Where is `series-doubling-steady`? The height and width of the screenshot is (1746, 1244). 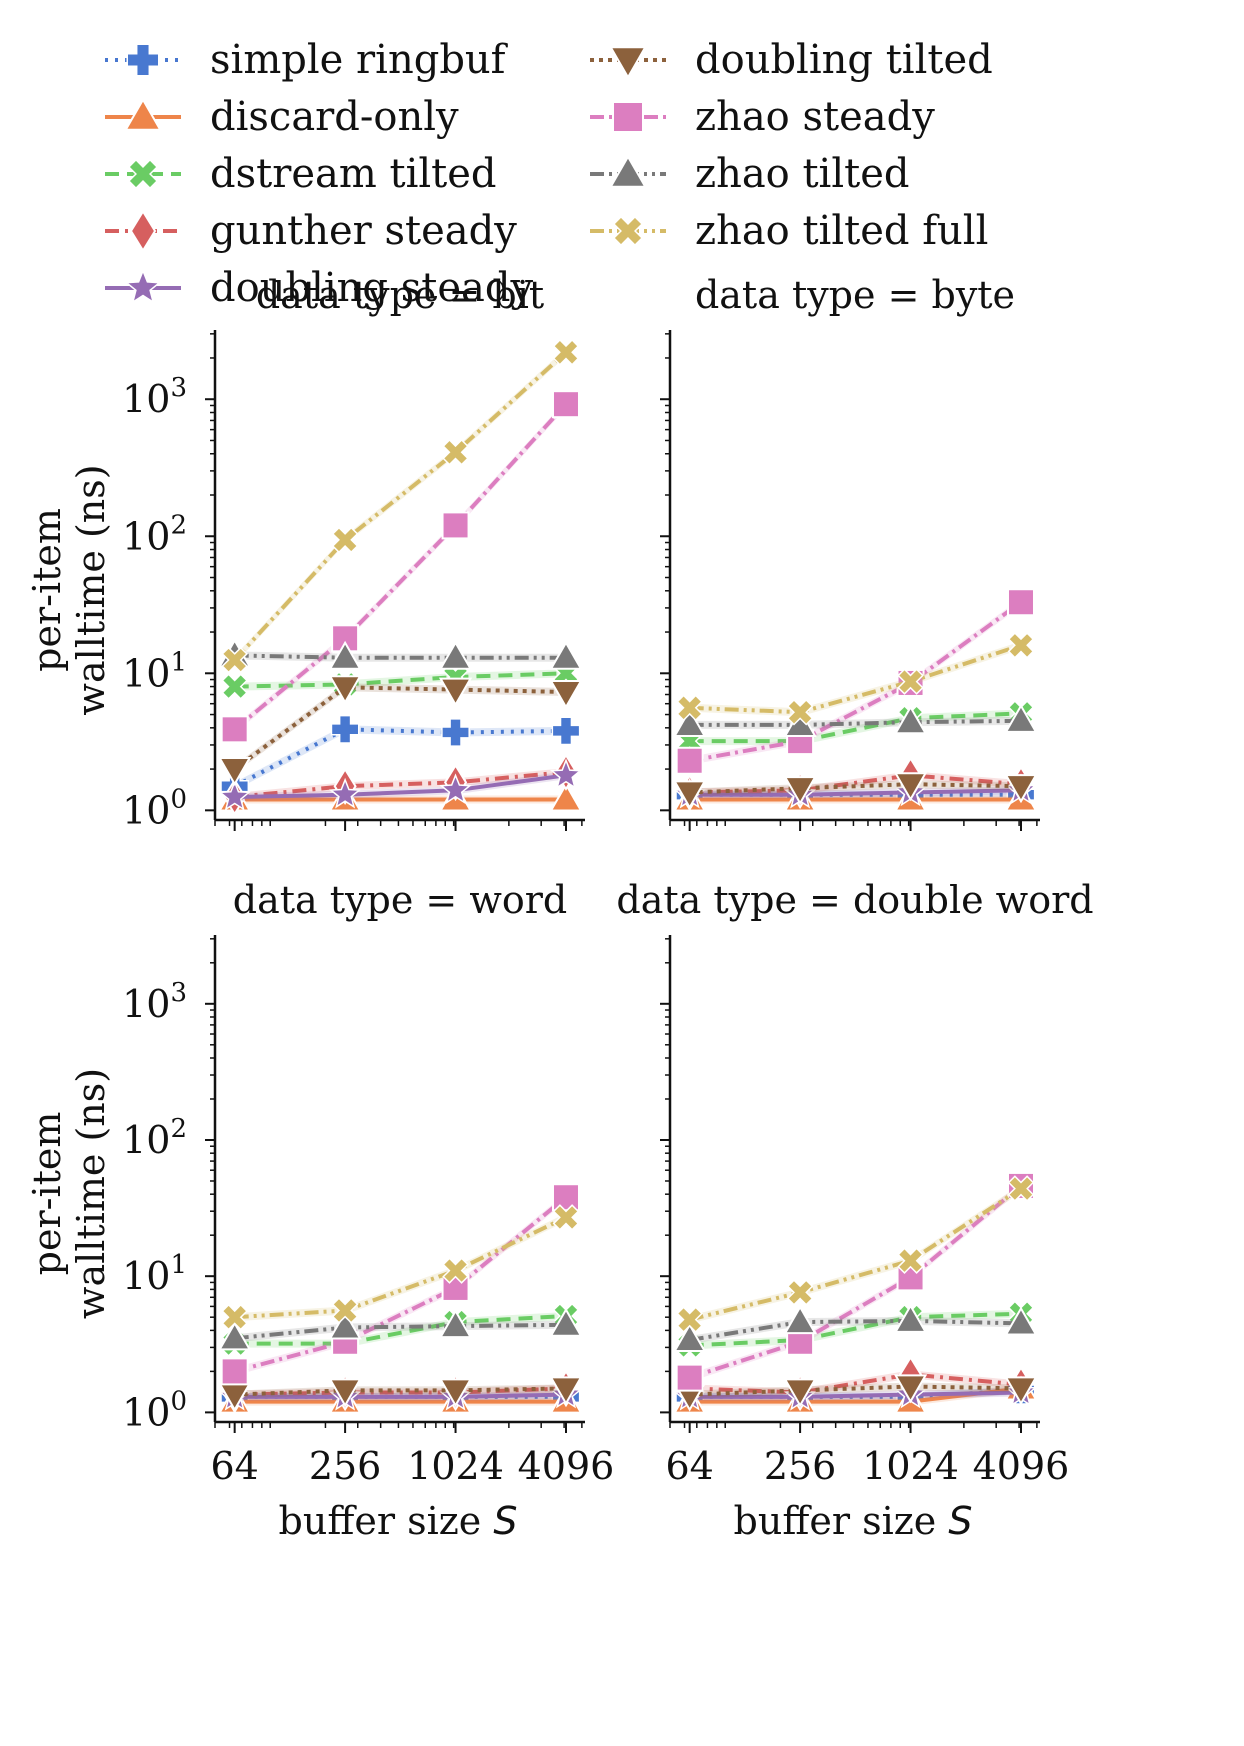 series-doubling-steady is located at coordinates (400, 784).